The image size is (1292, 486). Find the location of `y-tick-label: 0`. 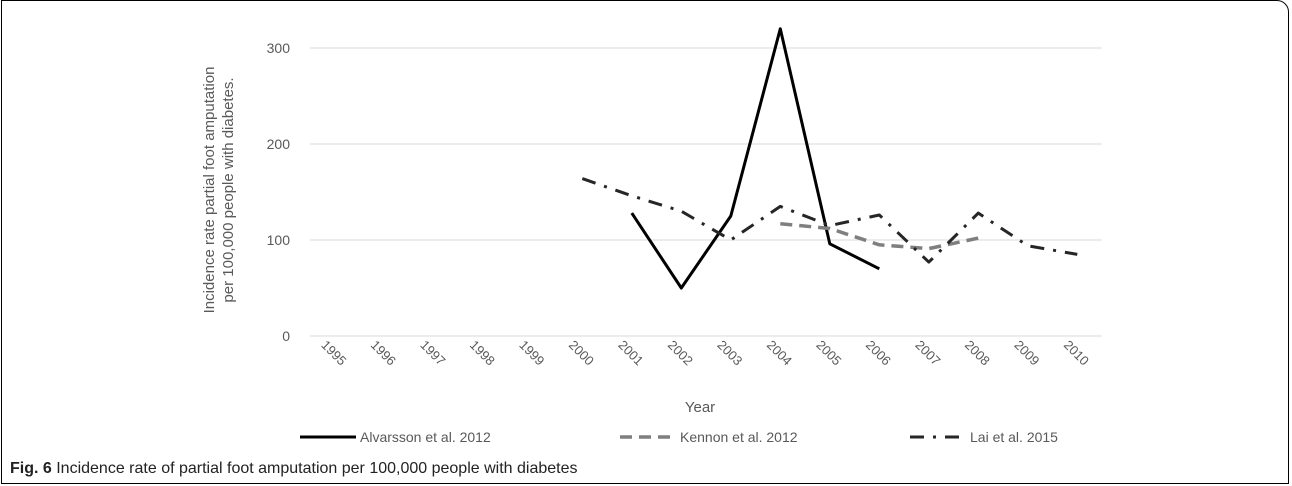

y-tick-label: 0 is located at coordinates (286, 336).